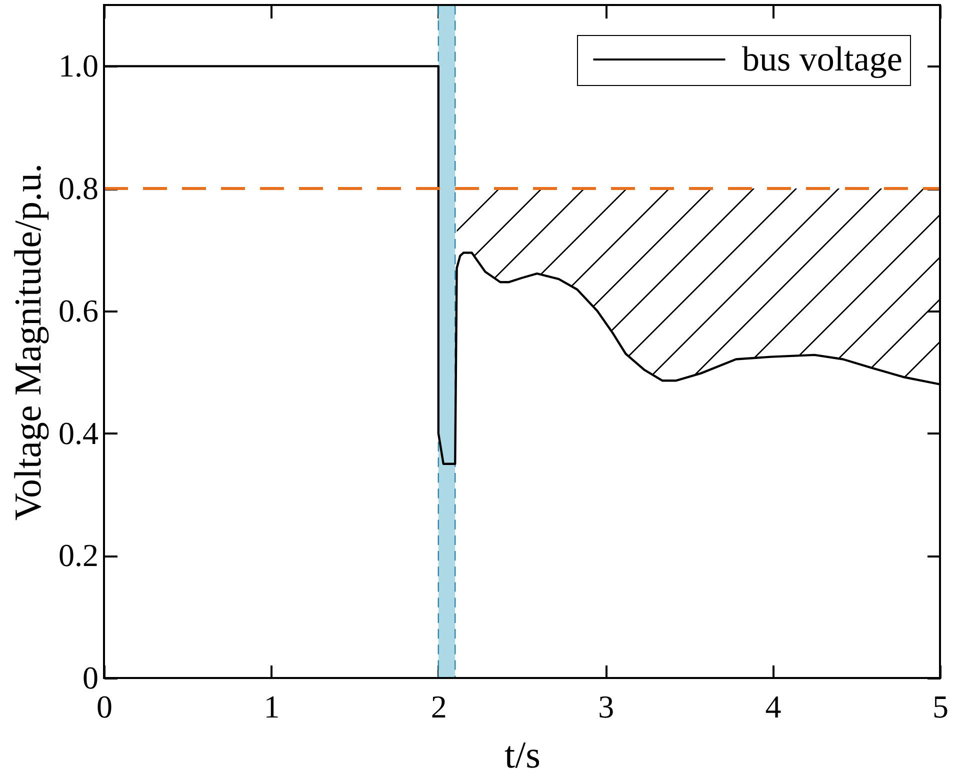  What do you see at coordinates (78, 555) in the screenshot?
I see `y-tick-label: 0.2` at bounding box center [78, 555].